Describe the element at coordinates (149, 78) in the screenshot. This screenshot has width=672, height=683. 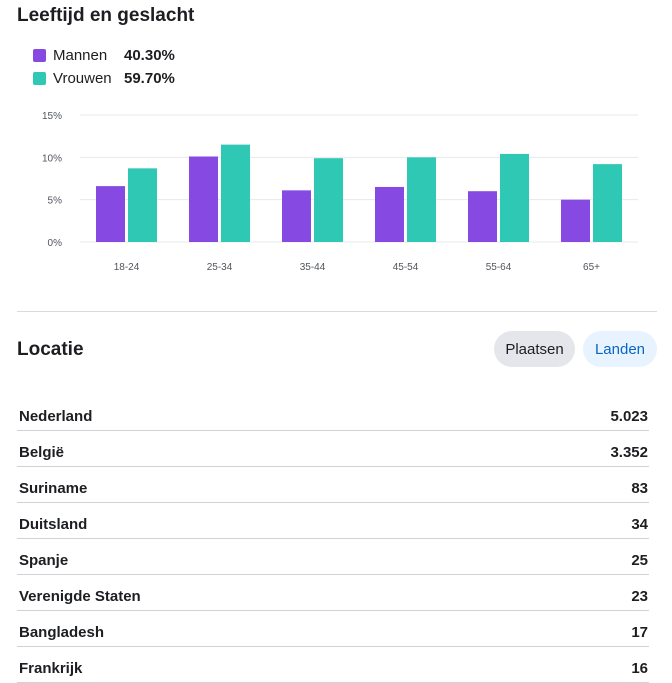
I see `legend-value-vrouwen: 59.70%` at that location.